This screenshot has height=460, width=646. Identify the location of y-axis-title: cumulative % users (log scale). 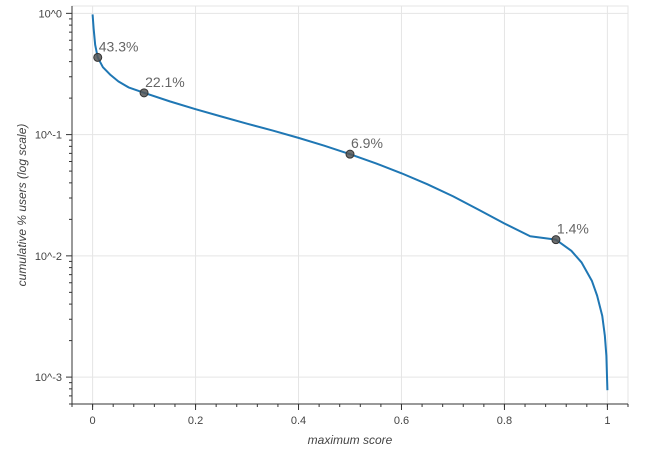
(22, 205).